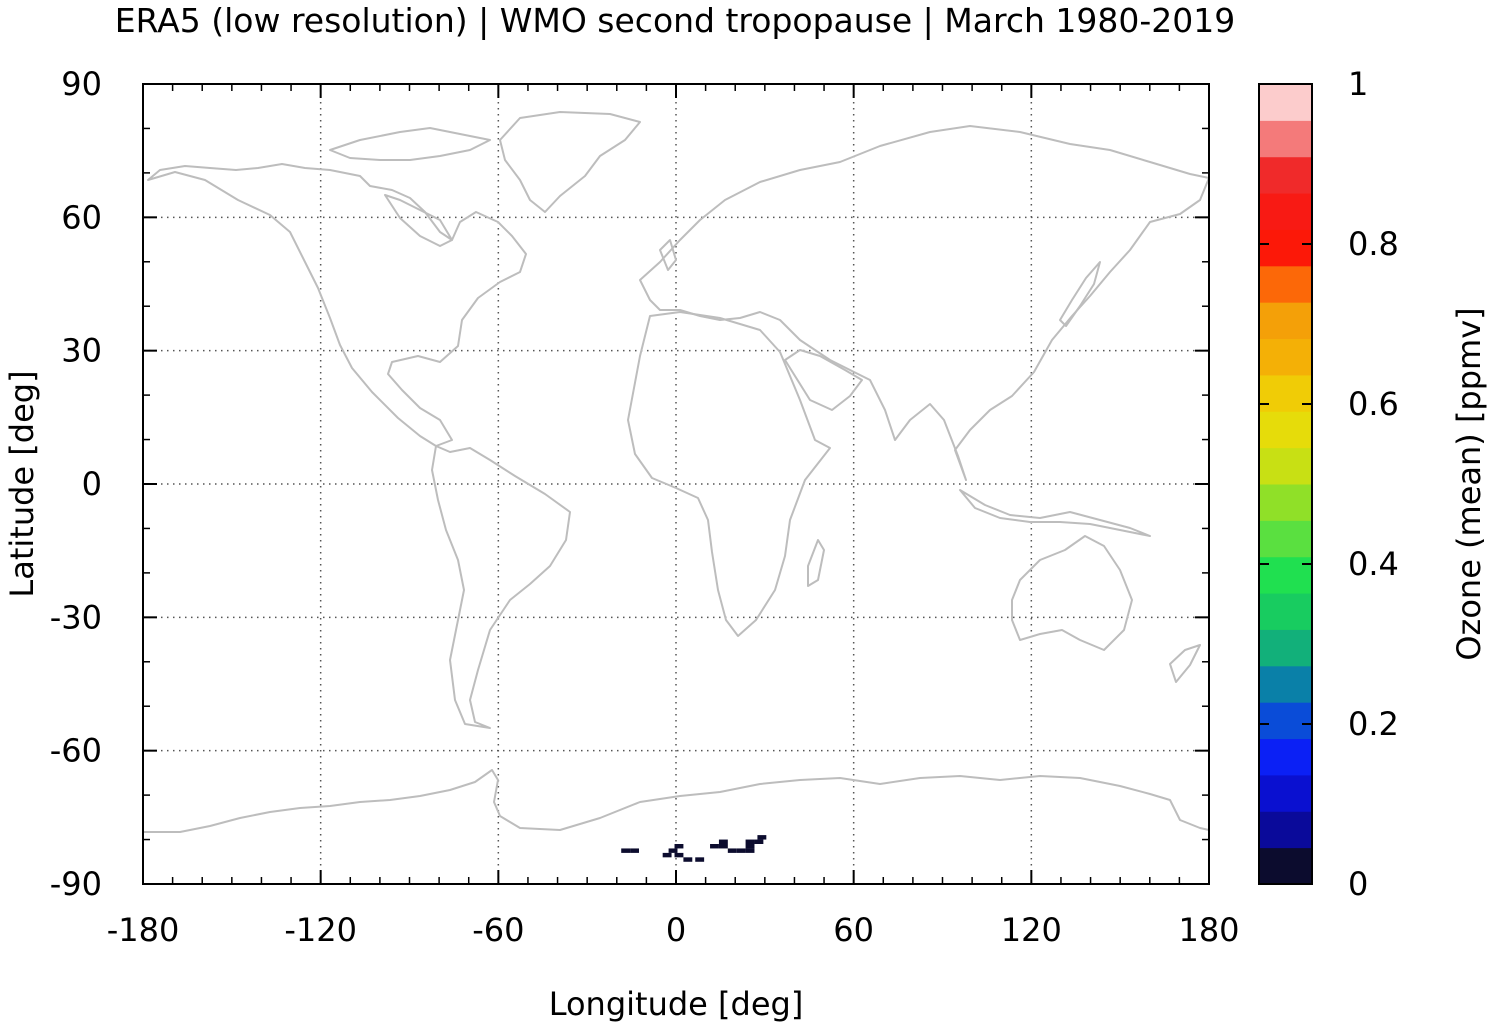 This screenshot has height=1029, width=1495. Describe the element at coordinates (729, 474) in the screenshot. I see `coast-africa` at that location.